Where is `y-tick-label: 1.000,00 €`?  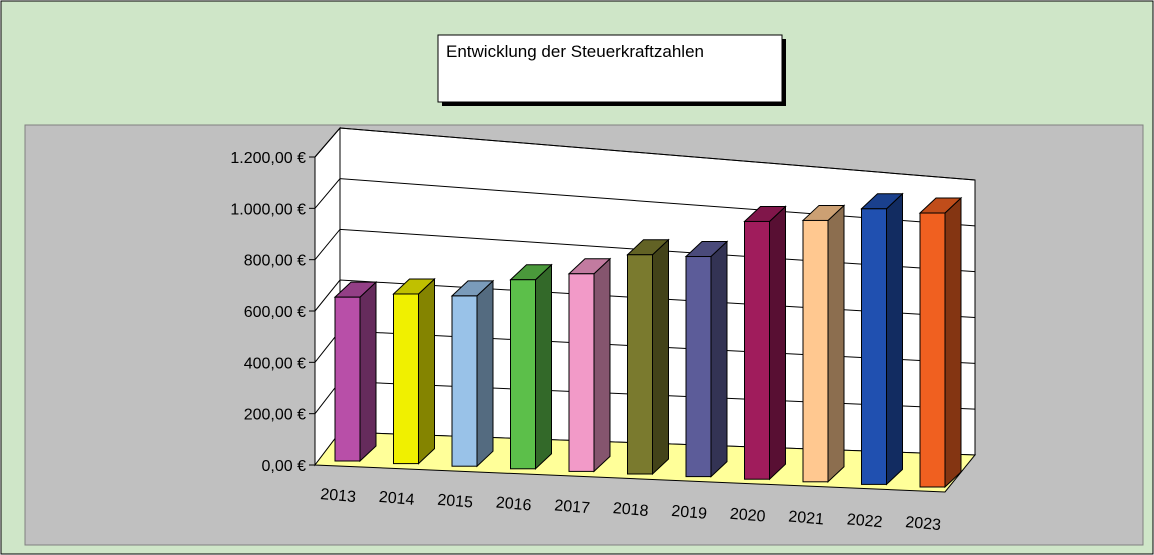 y-tick-label: 1.000,00 € is located at coordinates (268, 209).